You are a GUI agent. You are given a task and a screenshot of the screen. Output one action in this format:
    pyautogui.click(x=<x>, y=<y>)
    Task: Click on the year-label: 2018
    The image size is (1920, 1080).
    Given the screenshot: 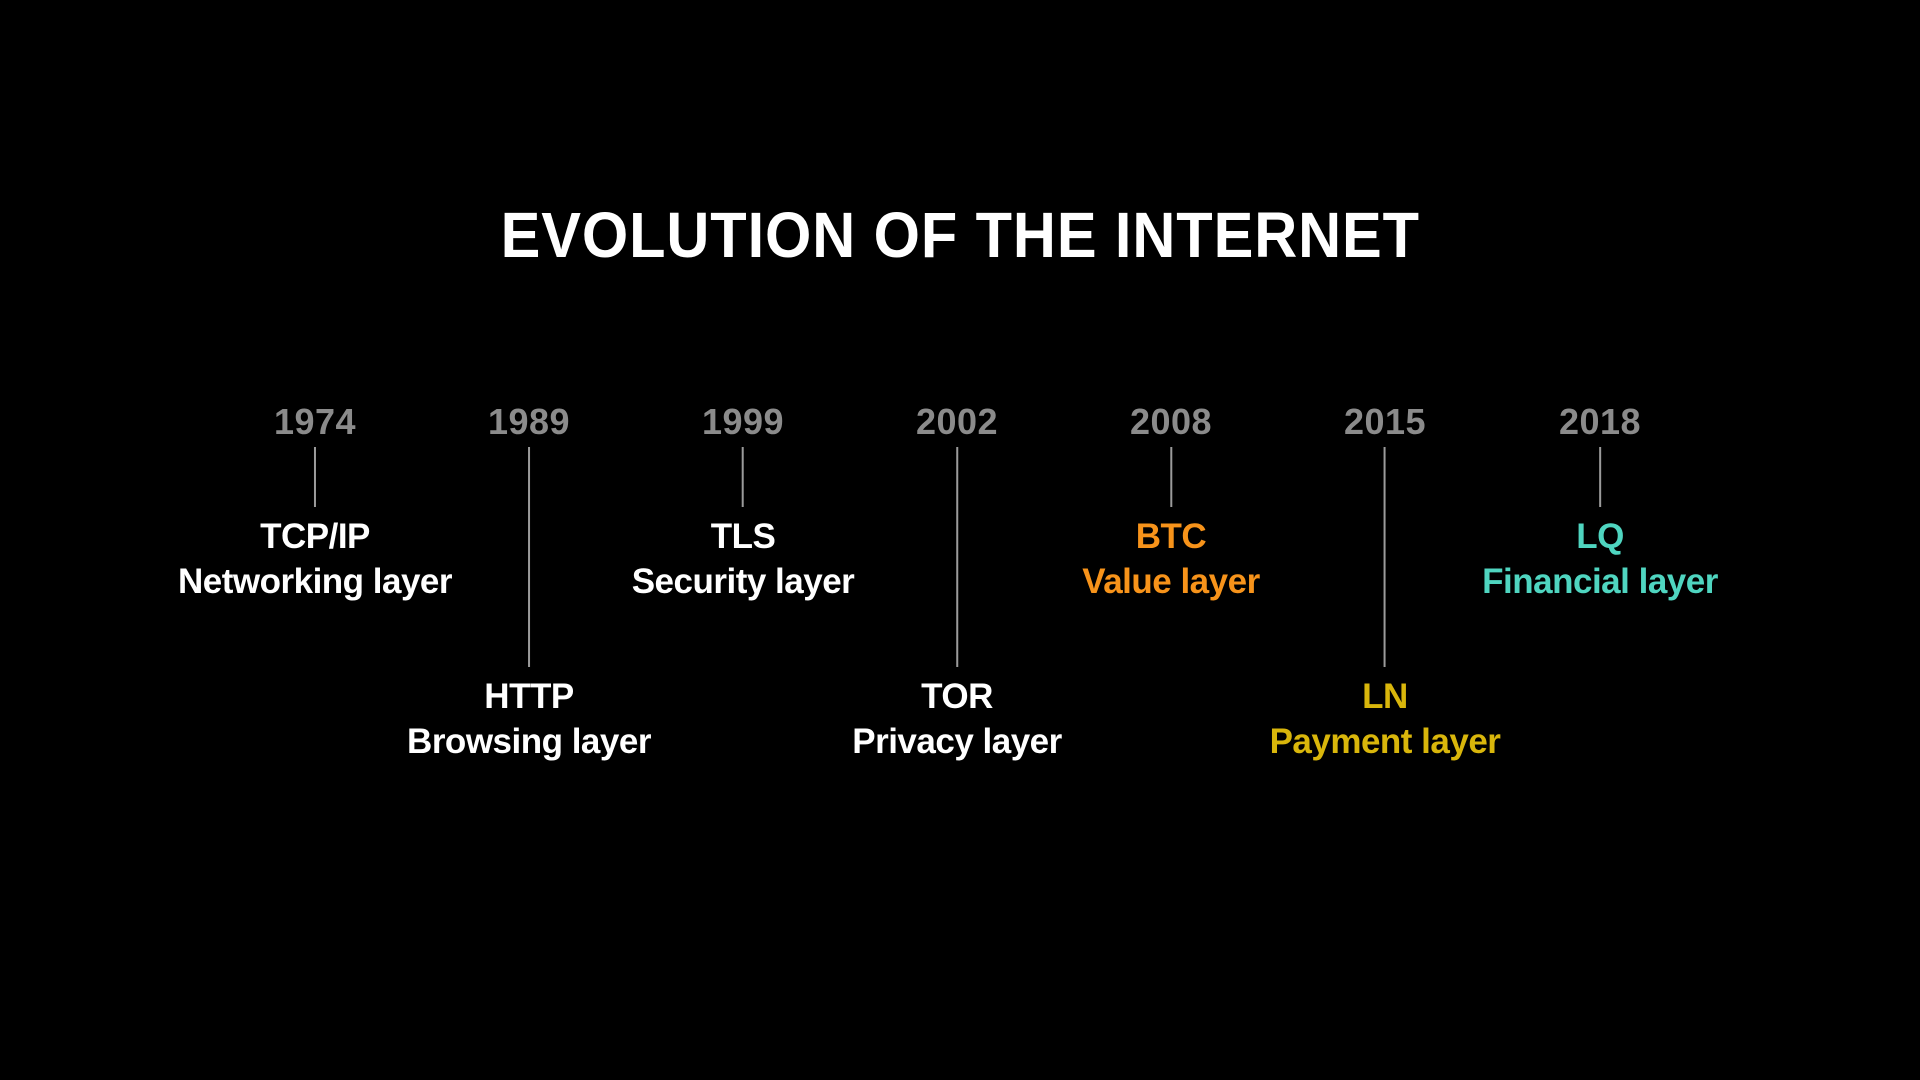 What is the action you would take?
    pyautogui.click(x=1600, y=421)
    